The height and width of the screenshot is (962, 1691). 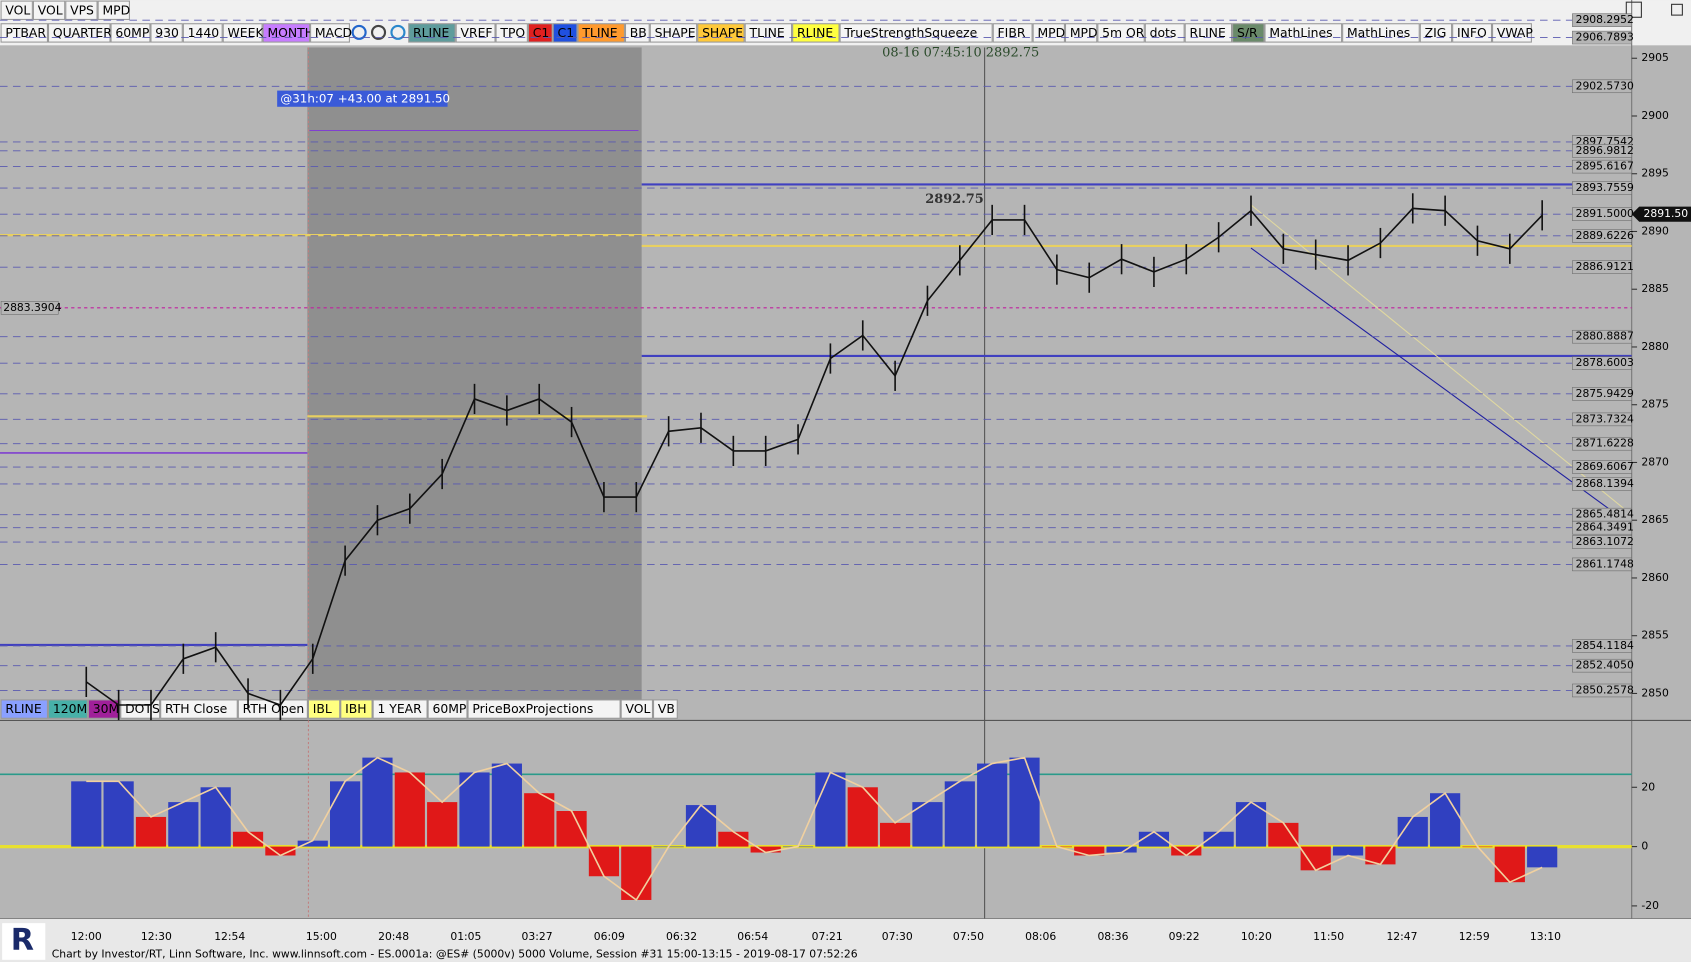 What do you see at coordinates (910, 32) in the screenshot?
I see `toolbar-button-label: TrueStrengthSqueeze` at bounding box center [910, 32].